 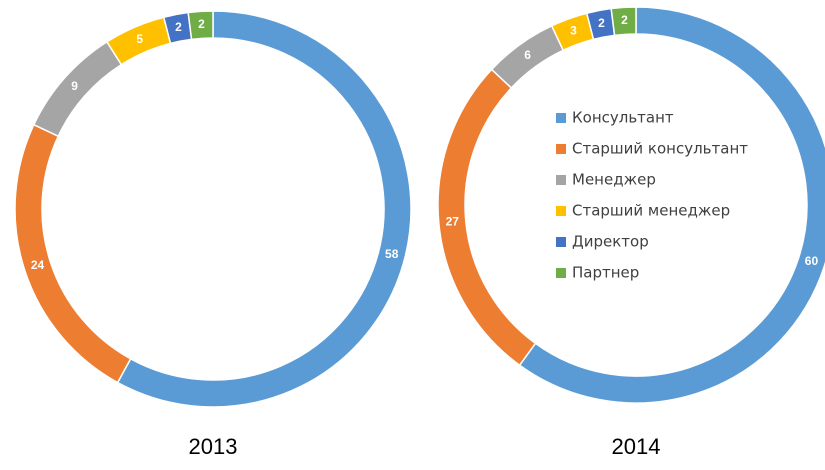 I want to click on legend-label: Старший менеджер, so click(x=651, y=211).